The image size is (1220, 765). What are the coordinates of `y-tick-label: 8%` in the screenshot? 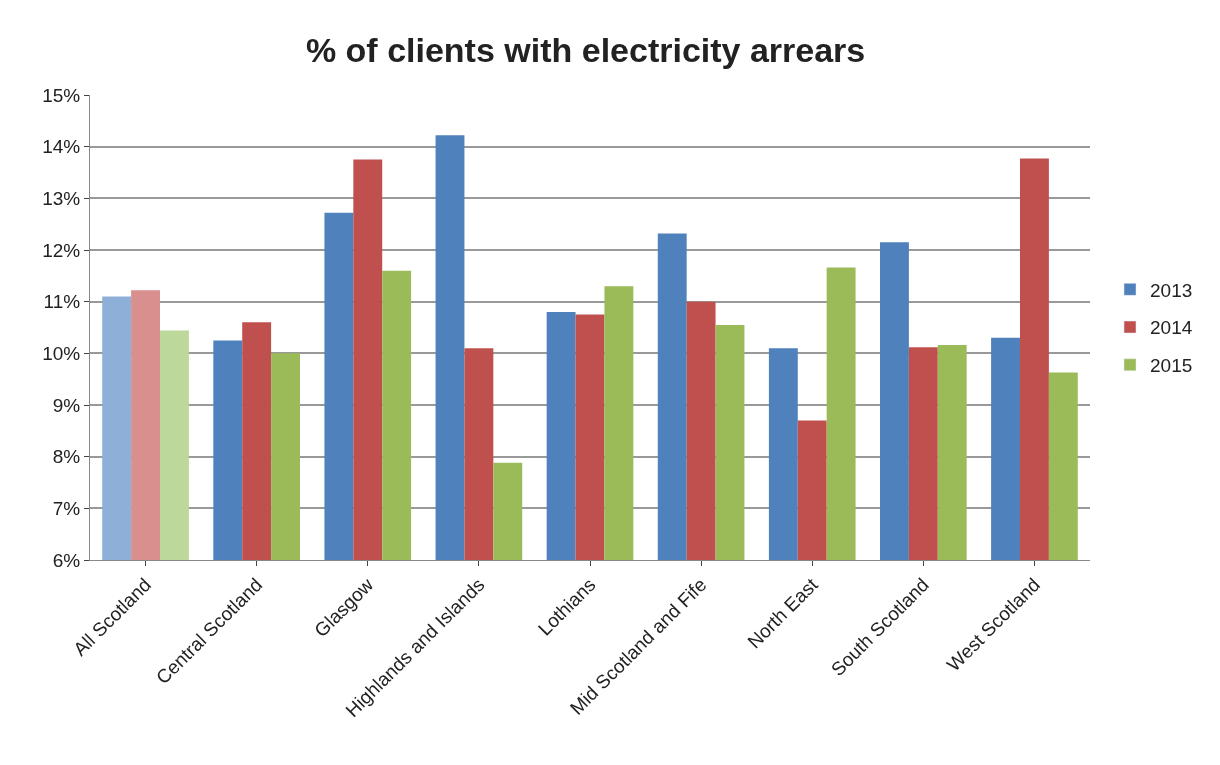 It's located at (66, 457).